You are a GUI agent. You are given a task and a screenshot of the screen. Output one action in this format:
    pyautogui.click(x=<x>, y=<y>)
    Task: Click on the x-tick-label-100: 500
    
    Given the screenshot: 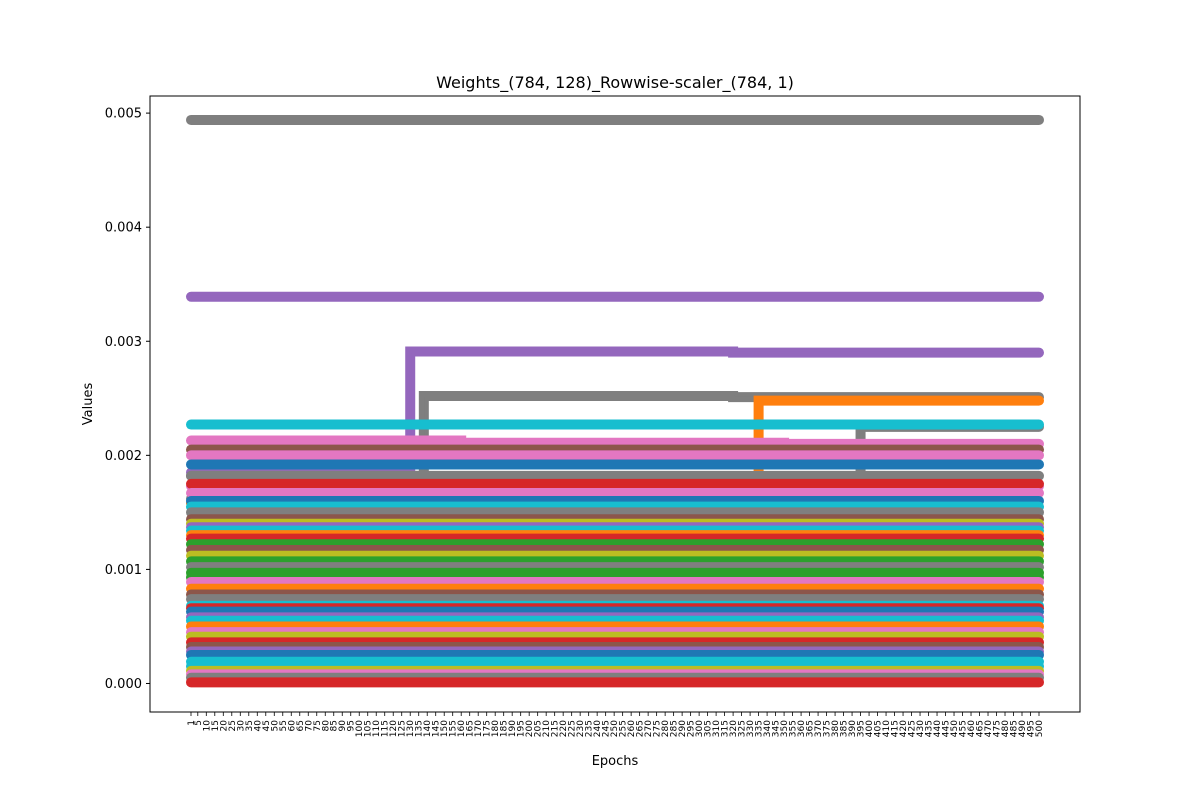 What is the action you would take?
    pyautogui.click(x=1040, y=728)
    